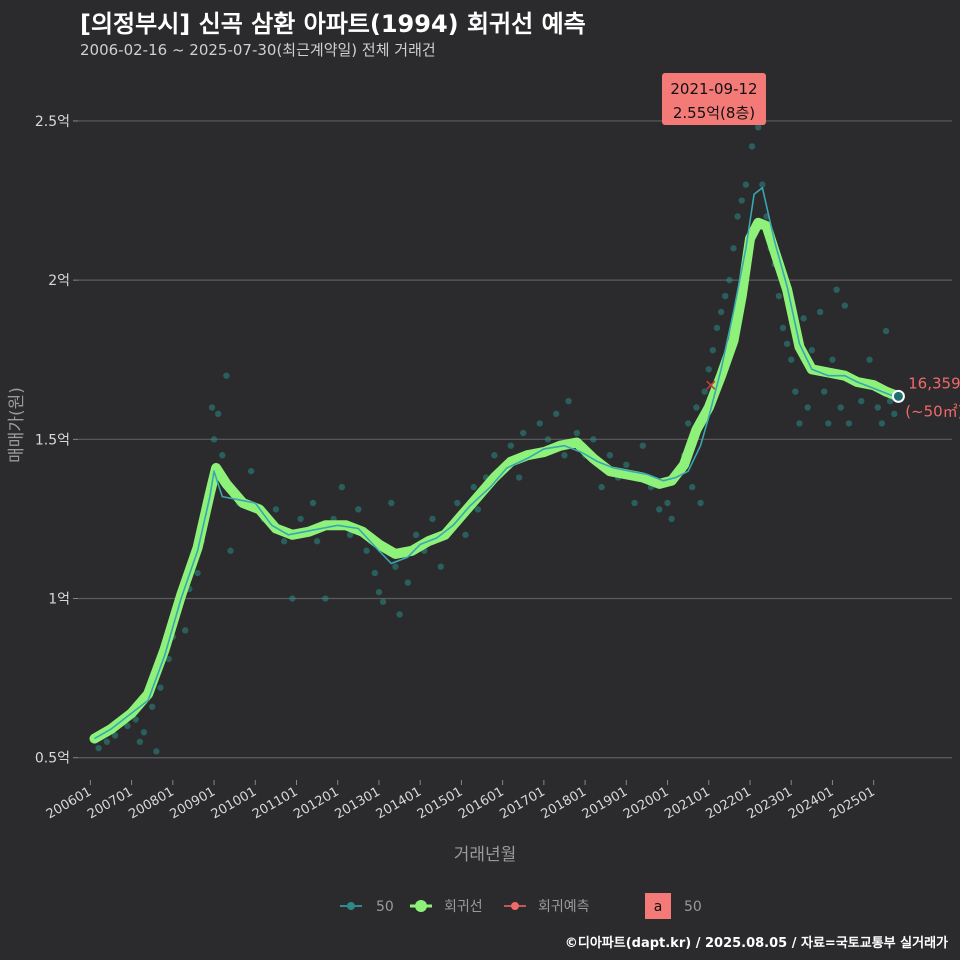 This screenshot has height=960, width=960. I want to click on y-tick-label: 0.5억, so click(52, 759).